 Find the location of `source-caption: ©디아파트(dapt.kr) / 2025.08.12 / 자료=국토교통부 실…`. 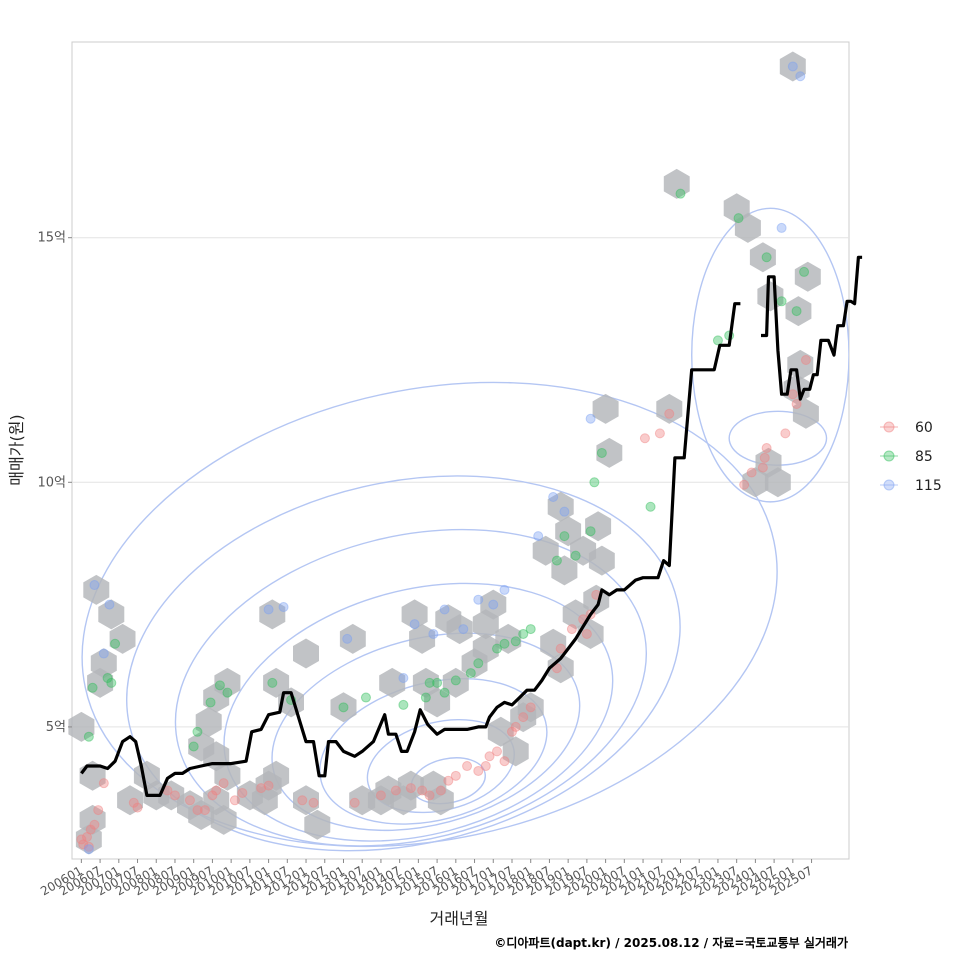

source-caption: ©디아파트(dapt.kr) / 2025.08.12 / 자료=국토교통부 실… is located at coordinates (671, 942).